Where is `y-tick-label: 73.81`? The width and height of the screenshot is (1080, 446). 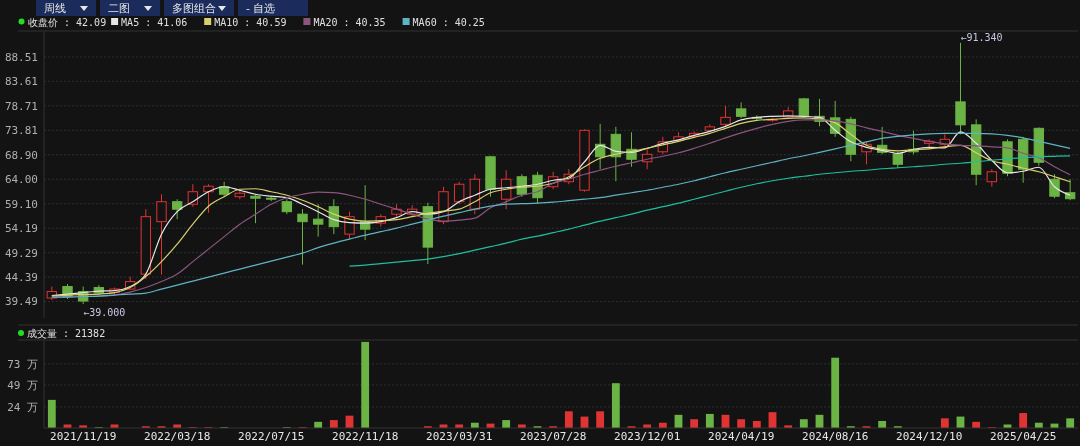
y-tick-label: 73.81 is located at coordinates (21, 131).